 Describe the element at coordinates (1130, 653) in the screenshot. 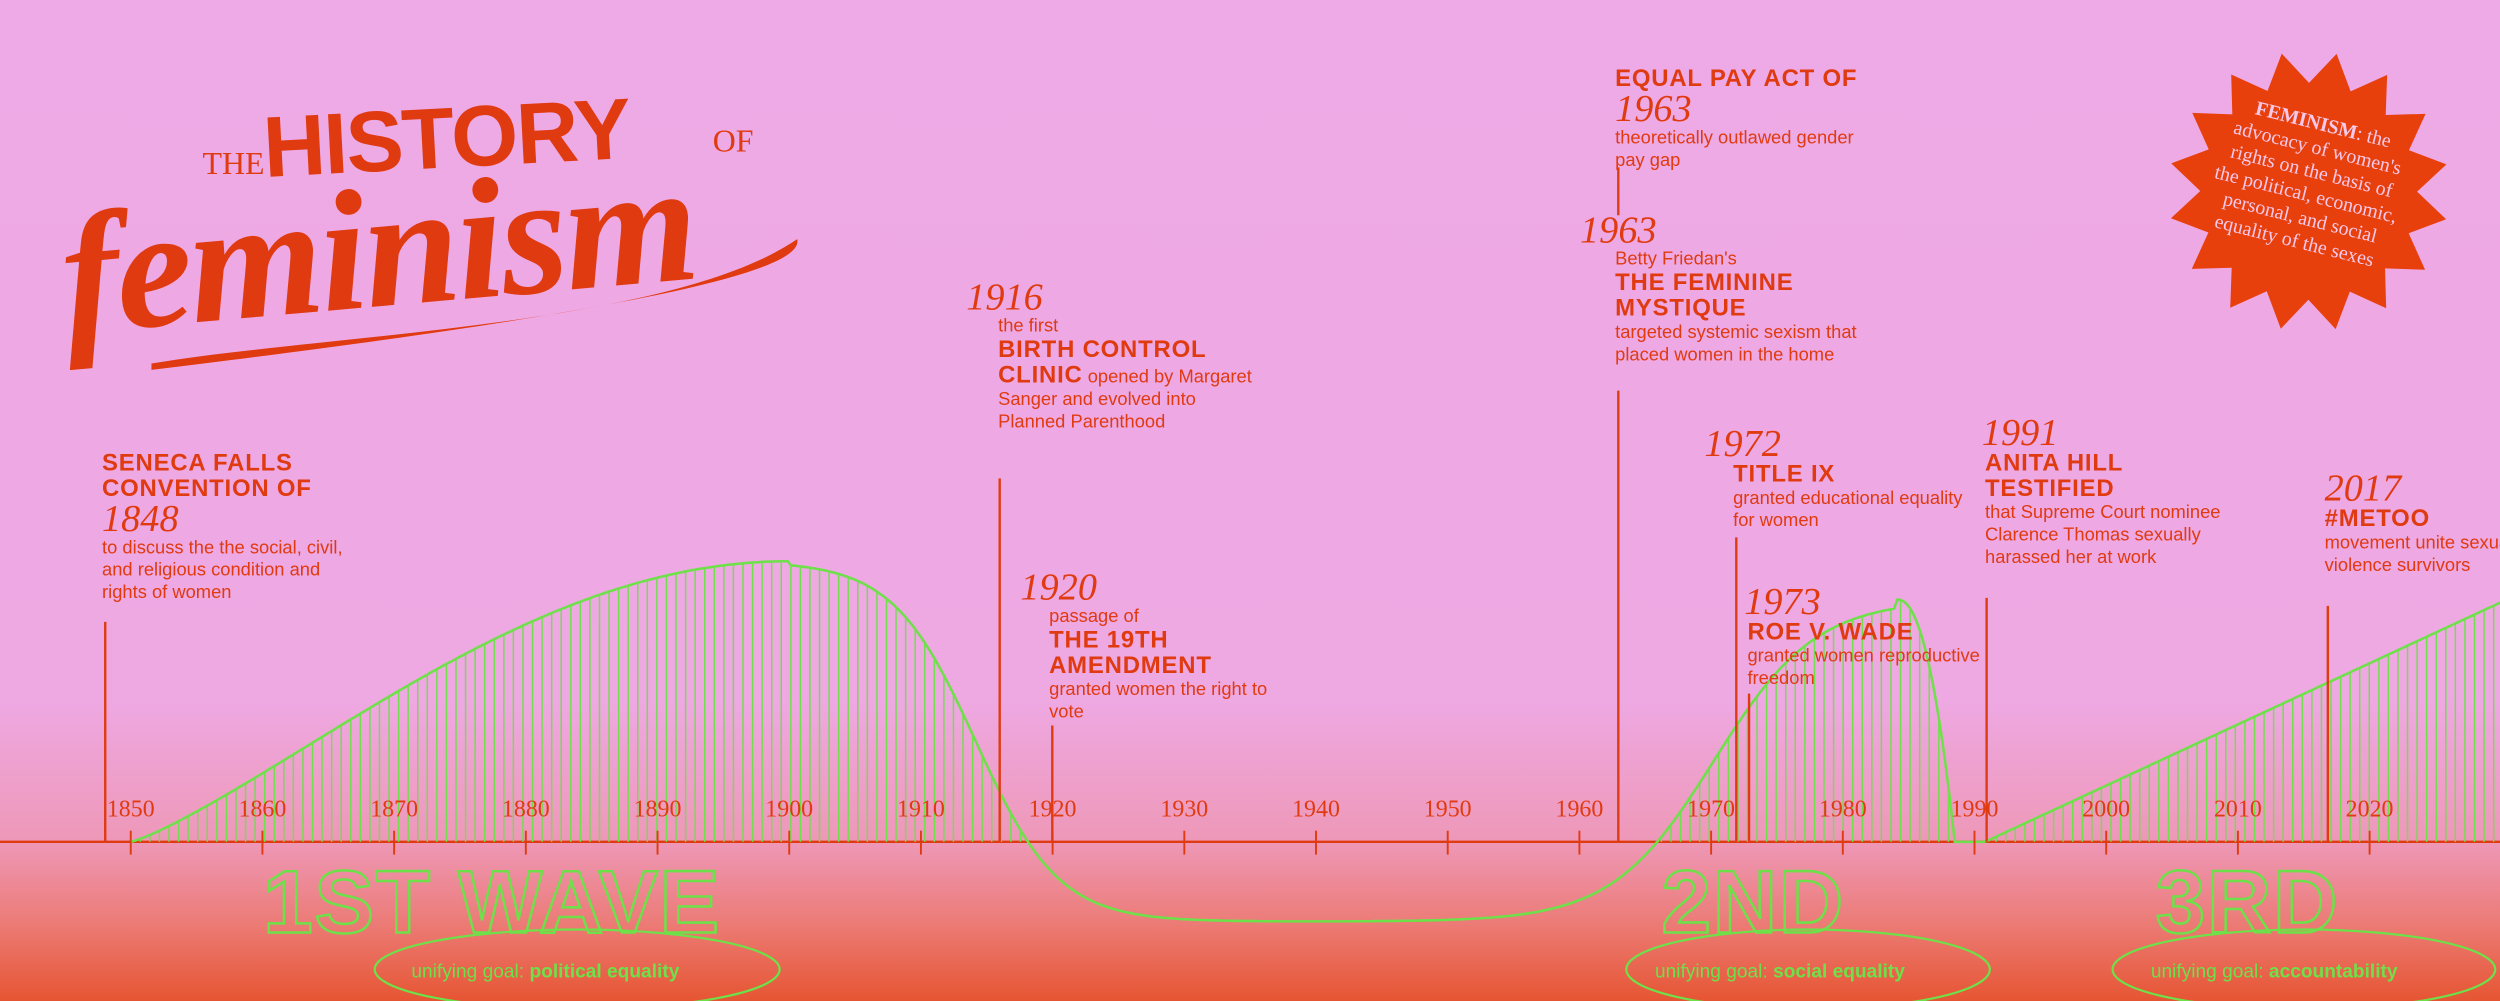

I see `event-heading: THE 19TH AMENDMENT` at that location.